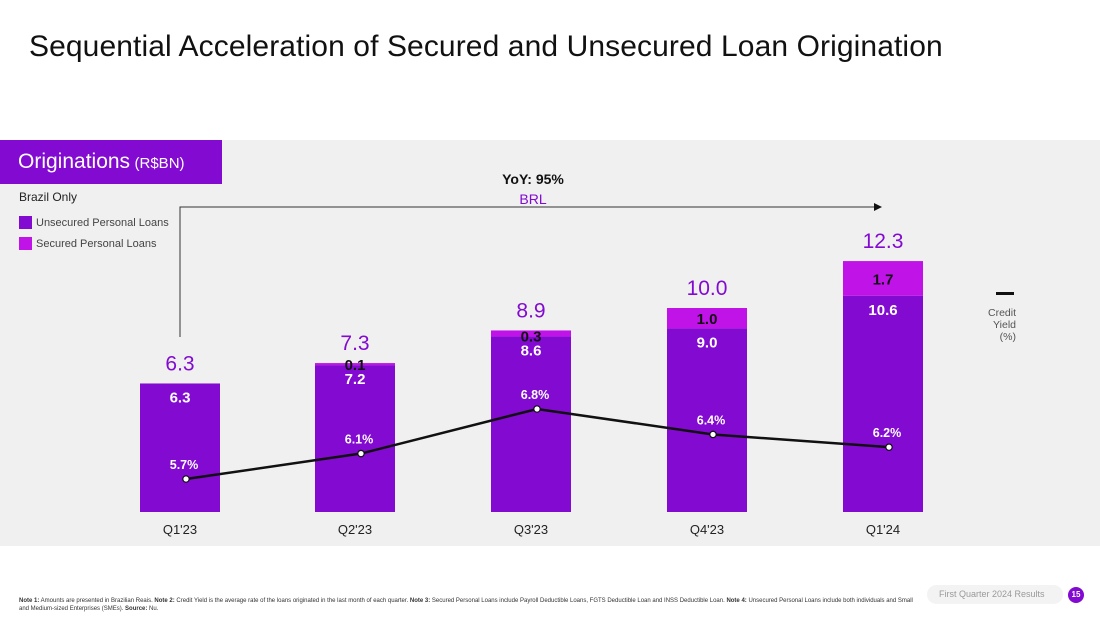 Image resolution: width=1100 pixels, height=619 pixels. What do you see at coordinates (531, 529) in the screenshot?
I see `x-tick-label: Q3'23` at bounding box center [531, 529].